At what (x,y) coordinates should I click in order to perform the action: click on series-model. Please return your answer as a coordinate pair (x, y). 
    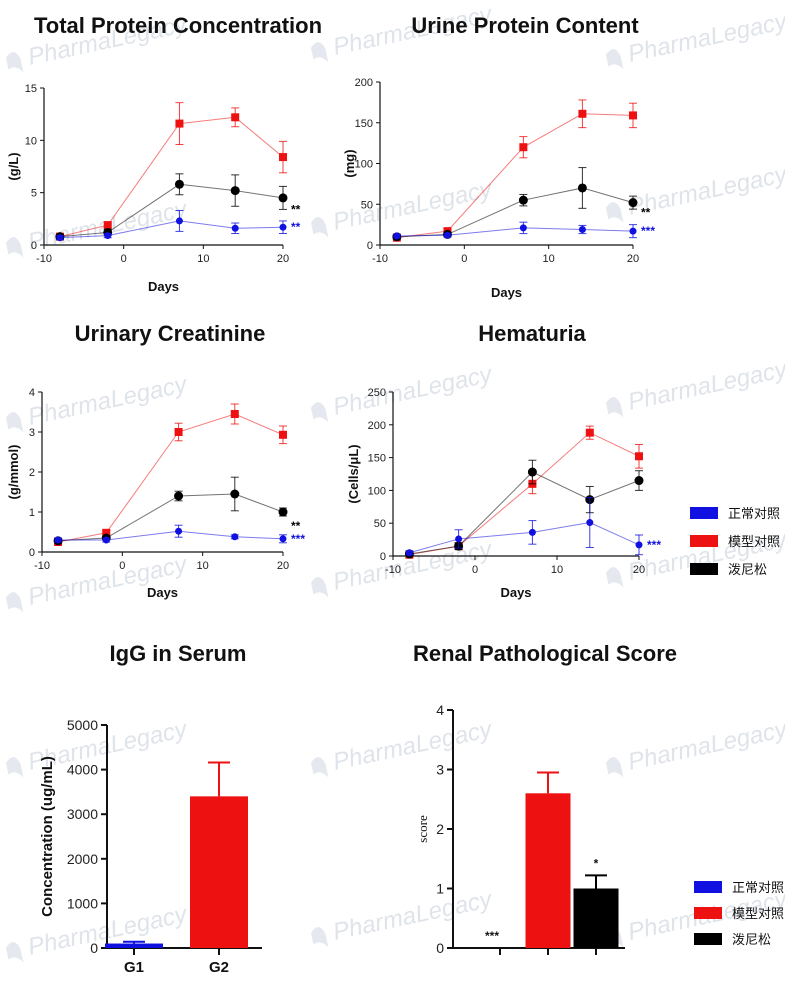
    Looking at the image, I should click on (170, 474).